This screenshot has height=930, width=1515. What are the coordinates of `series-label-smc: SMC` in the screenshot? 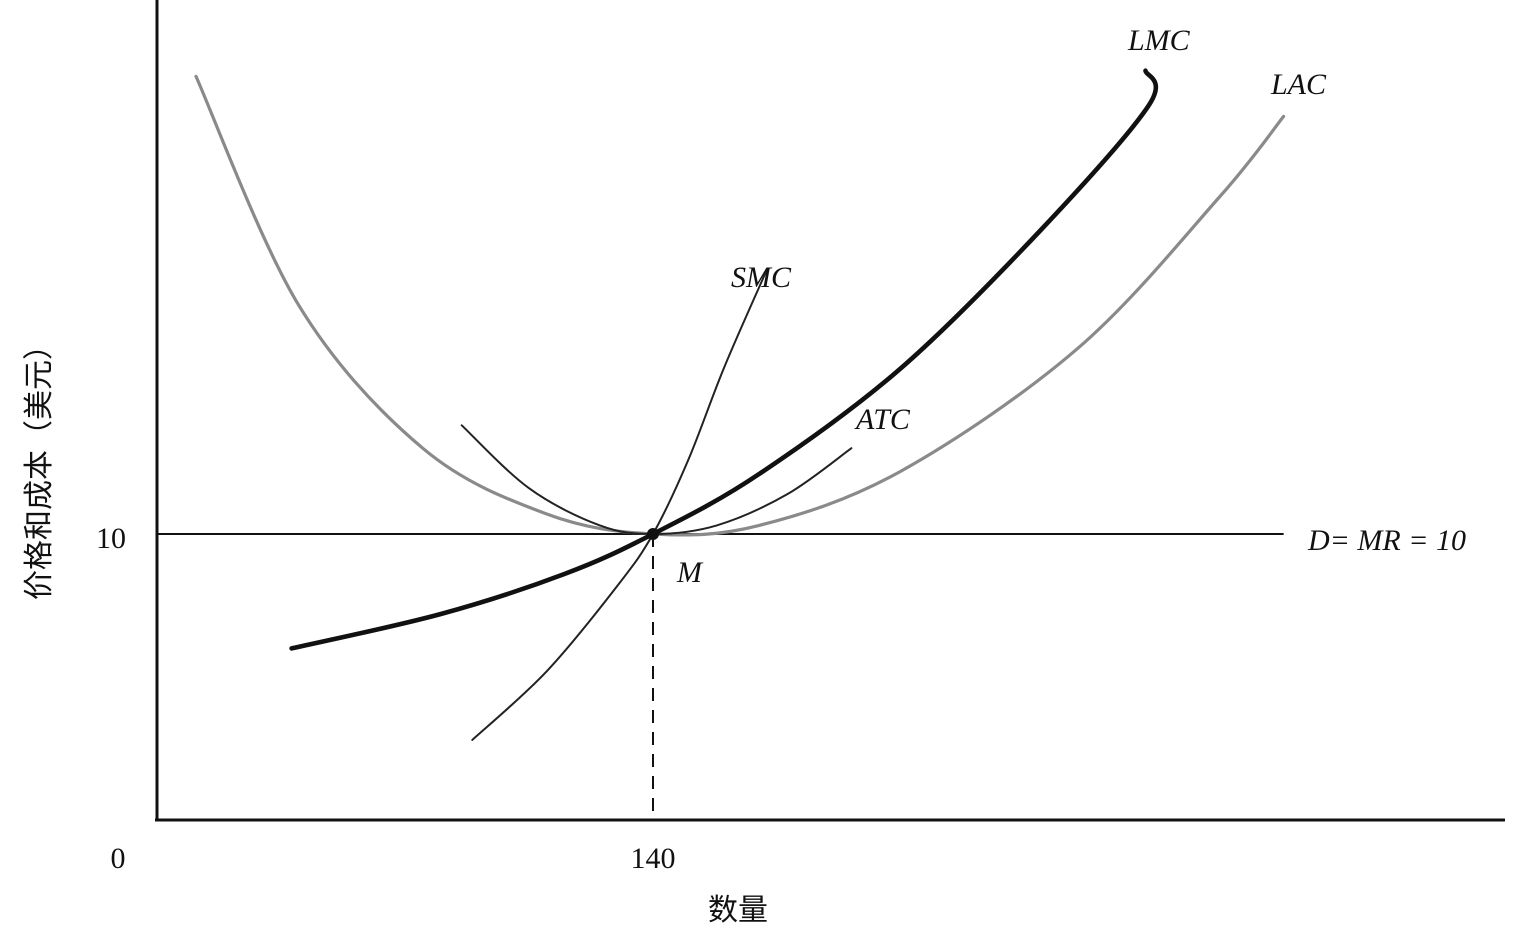 It's located at (761, 277).